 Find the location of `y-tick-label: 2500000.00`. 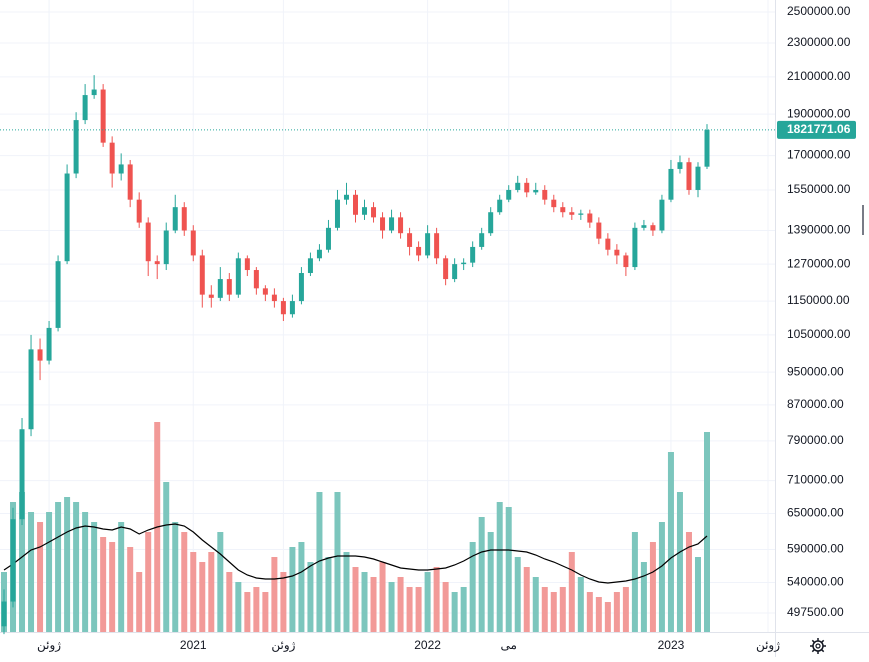

y-tick-label: 2500000.00 is located at coordinates (819, 11).